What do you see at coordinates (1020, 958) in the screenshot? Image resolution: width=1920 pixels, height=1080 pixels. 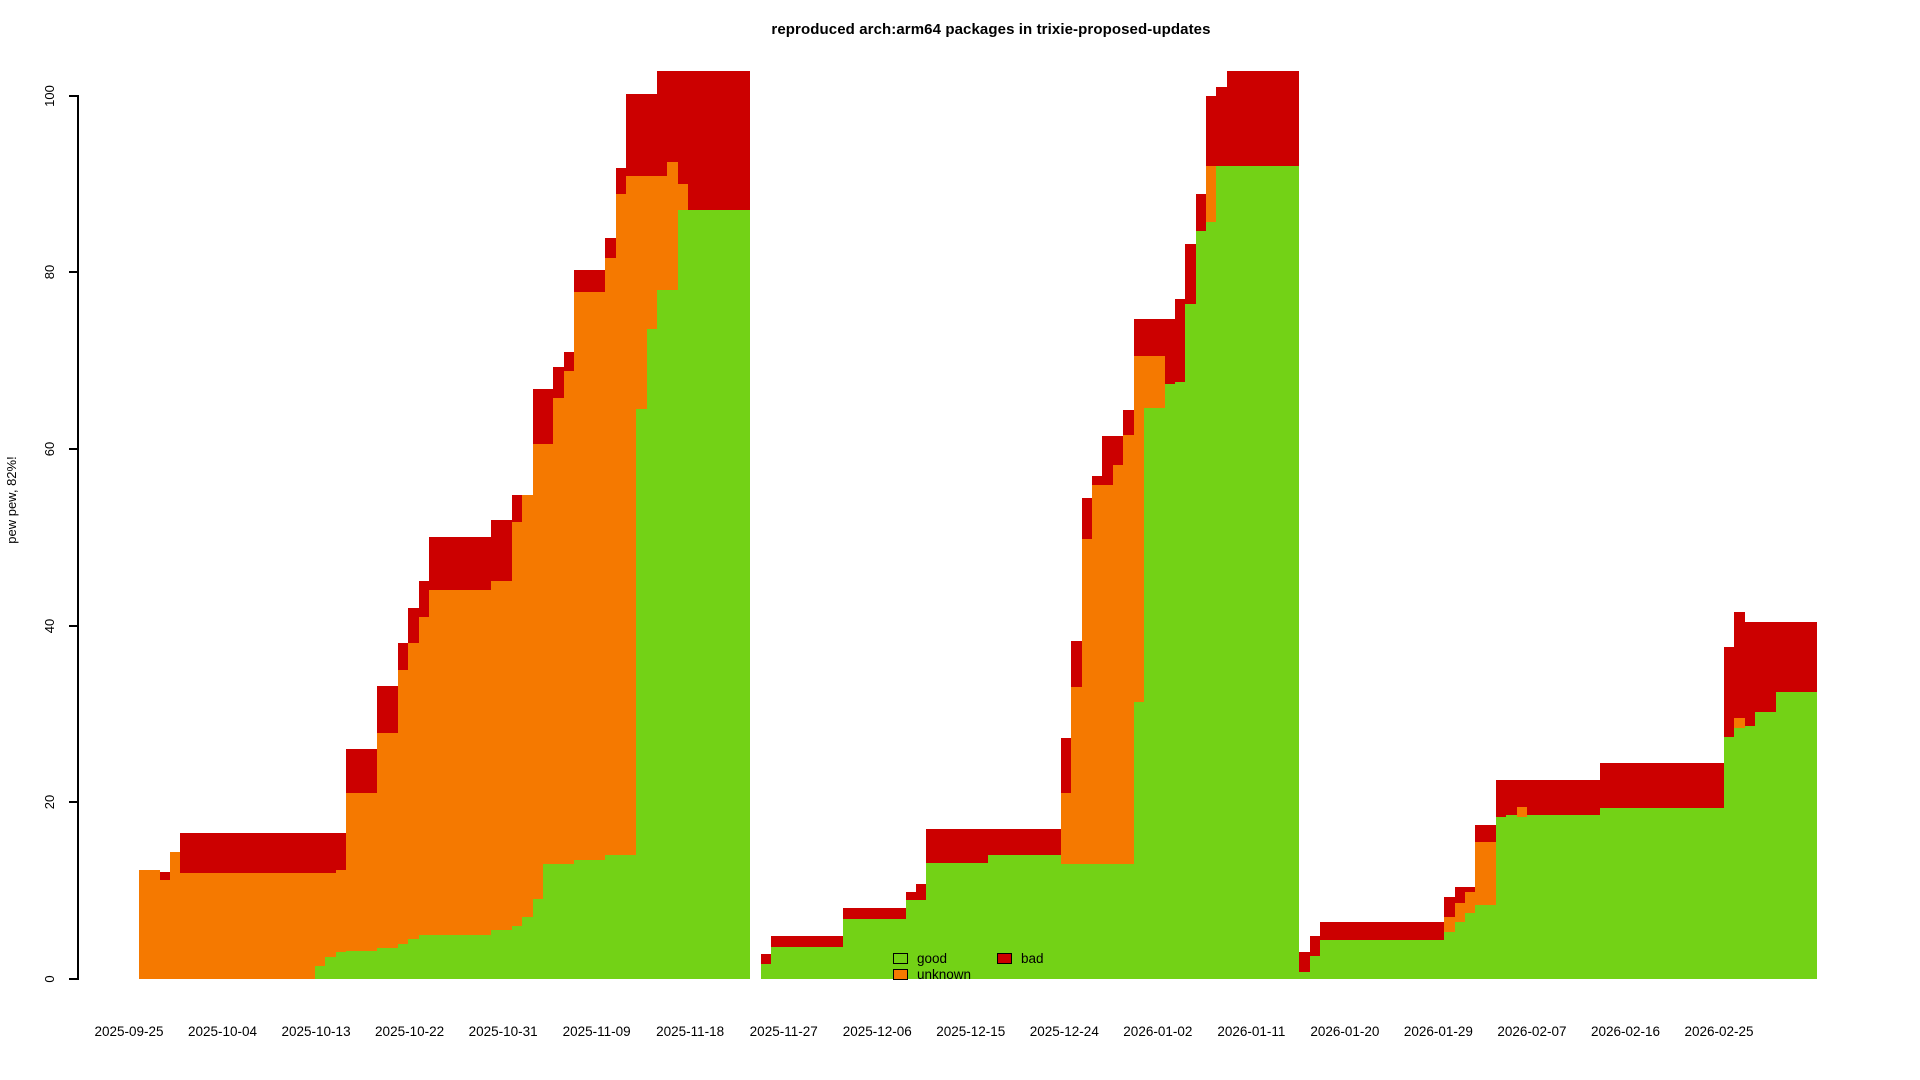 I see `legend-item-bad: bad` at bounding box center [1020, 958].